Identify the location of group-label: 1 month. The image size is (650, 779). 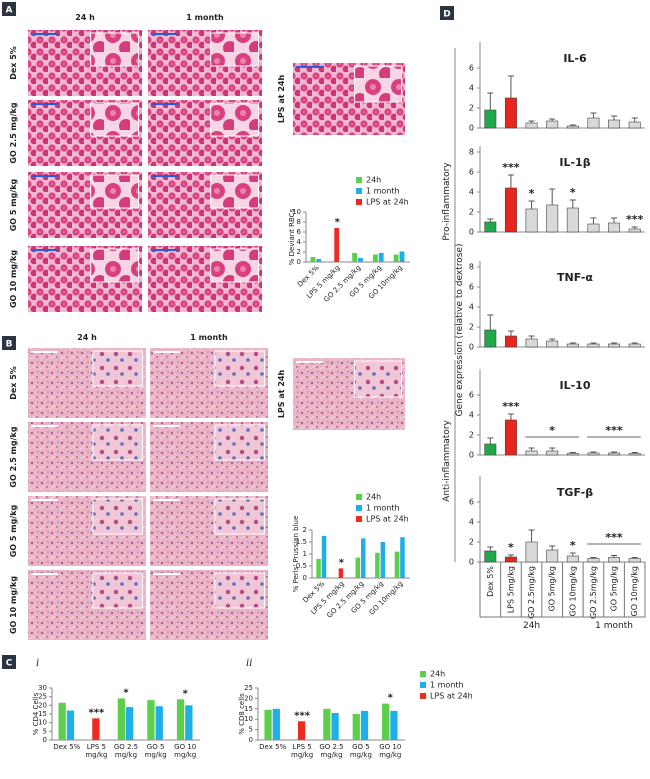
(614, 626).